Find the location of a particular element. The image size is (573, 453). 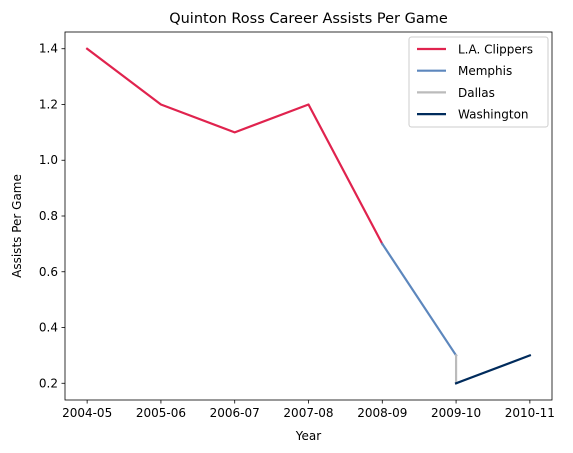

legend-label: Dallas is located at coordinates (476, 93).